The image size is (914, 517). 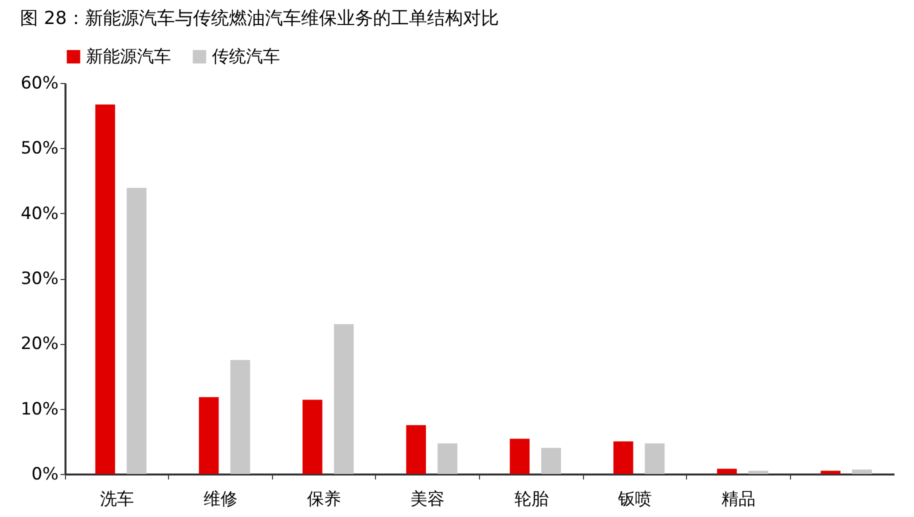 I want to click on y-tick-label: 50%, so click(x=39, y=148).